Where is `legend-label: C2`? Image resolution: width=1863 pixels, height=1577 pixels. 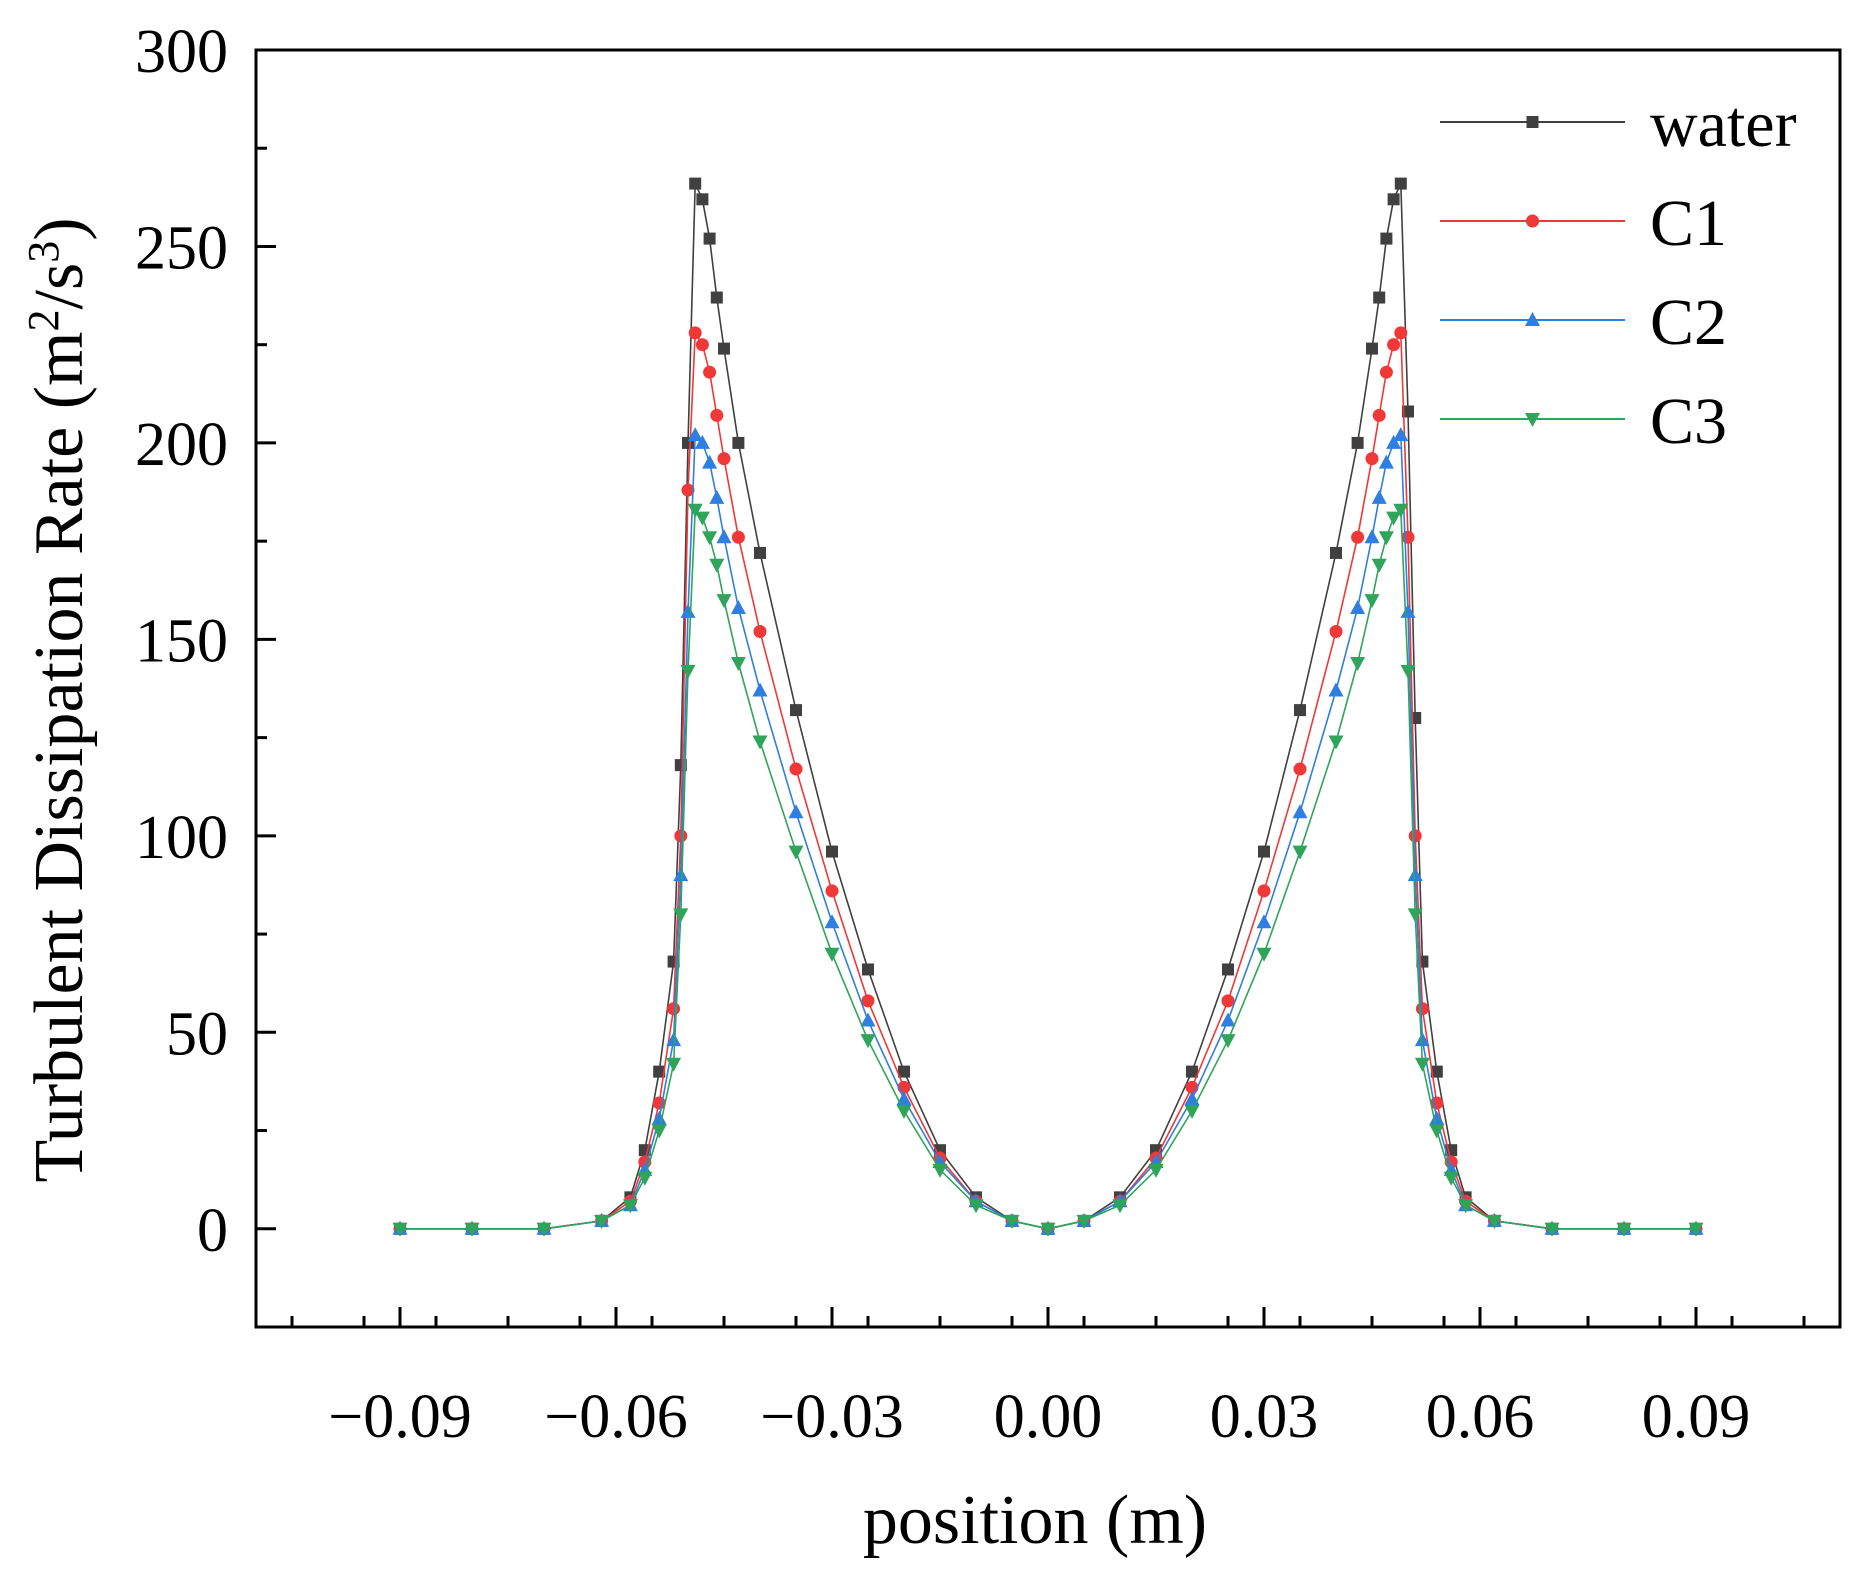
legend-label: C2 is located at coordinates (1688, 322).